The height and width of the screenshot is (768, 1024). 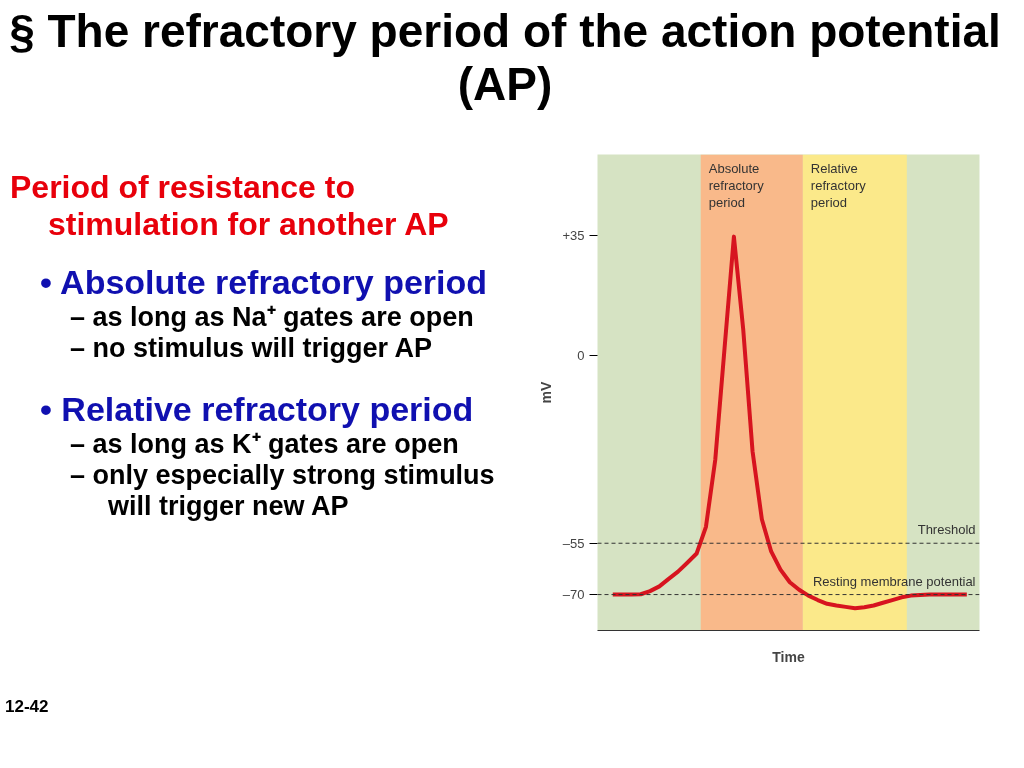 What do you see at coordinates (838, 185) in the screenshot?
I see `annotation: Relative refractory period` at bounding box center [838, 185].